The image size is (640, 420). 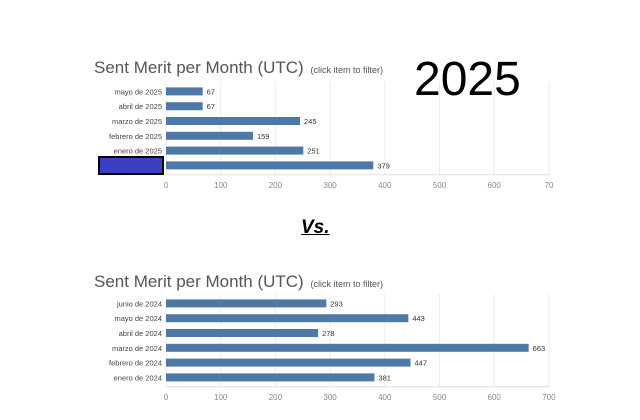 I want to click on chart-2024-category-label: junio de 2024, so click(x=139, y=303).